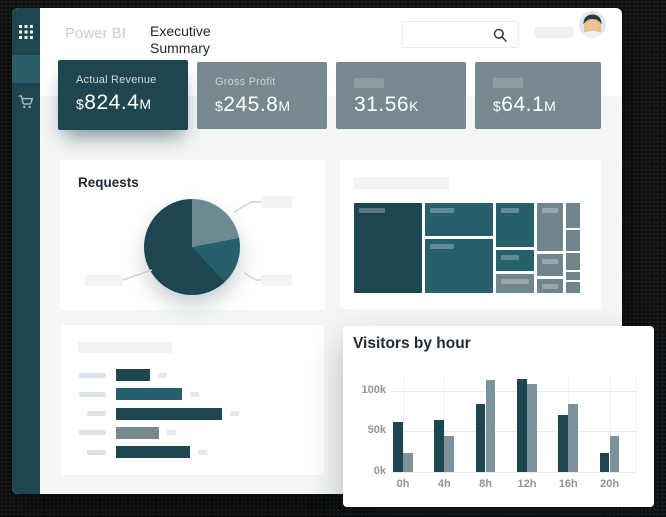 This screenshot has width=666, height=517. What do you see at coordinates (26, 251) in the screenshot?
I see `sidebar` at bounding box center [26, 251].